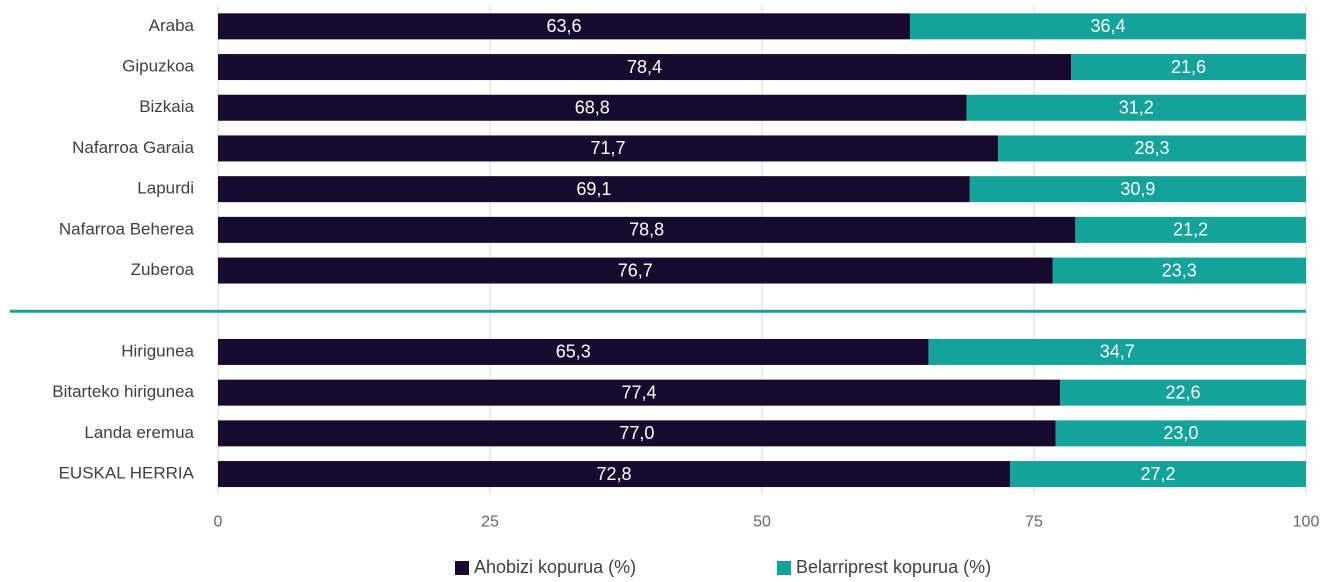 Image resolution: width=1338 pixels, height=582 pixels. I want to click on value-label: 23,0, so click(1180, 433).